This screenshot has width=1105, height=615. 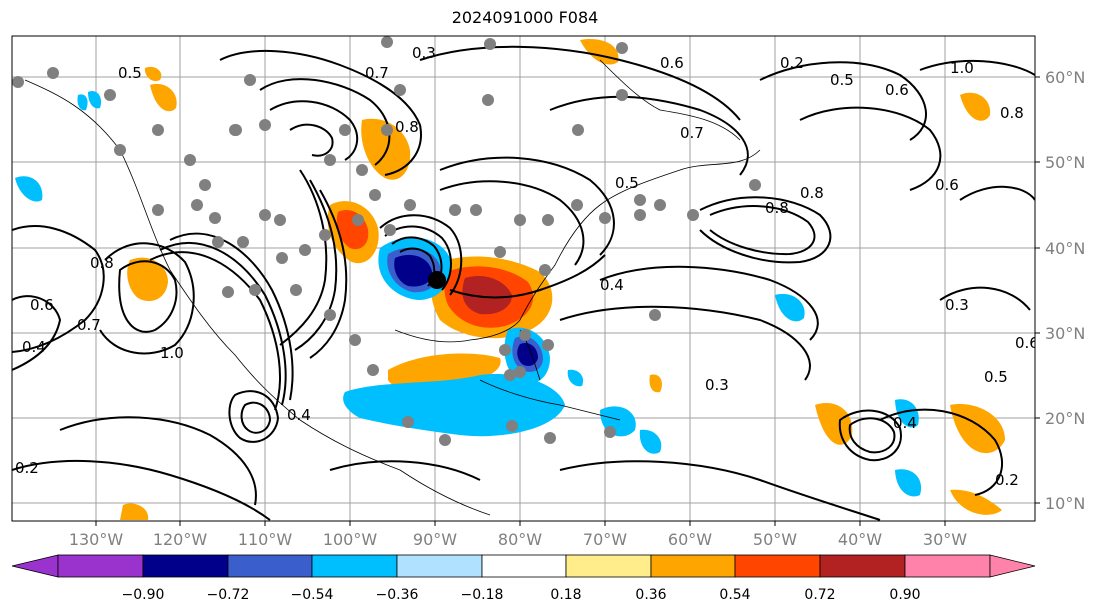 What do you see at coordinates (435, 539) in the screenshot?
I see `lon-label: 90°W` at bounding box center [435, 539].